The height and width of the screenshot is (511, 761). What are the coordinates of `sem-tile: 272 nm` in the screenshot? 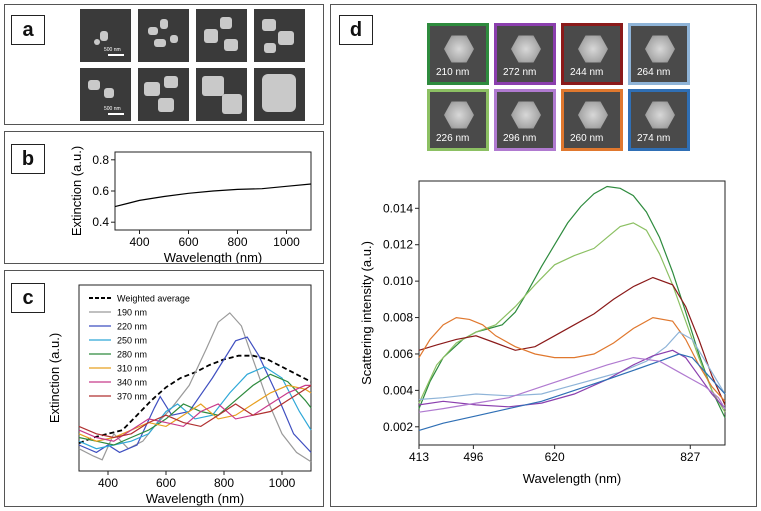 It's located at (525, 54).